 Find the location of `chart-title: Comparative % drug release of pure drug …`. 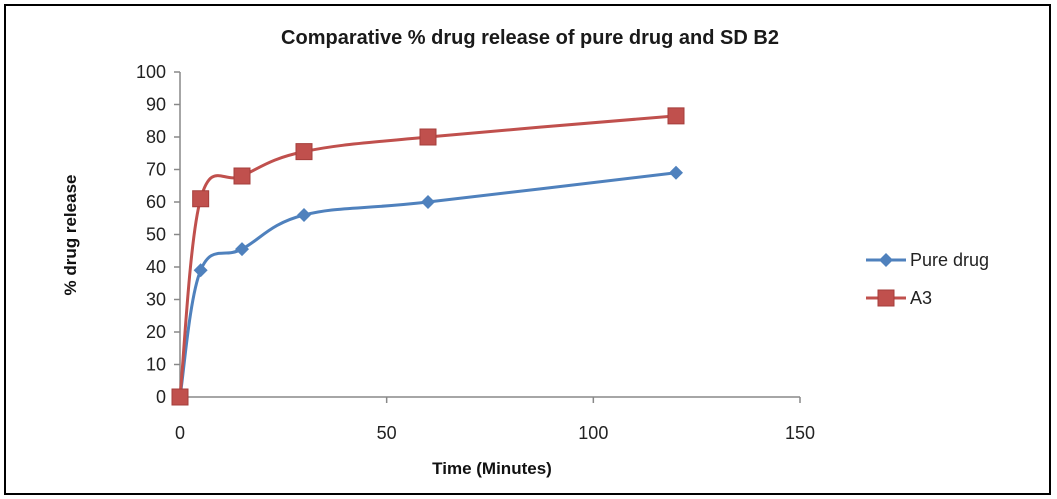

chart-title: Comparative % drug release of pure drug … is located at coordinates (530, 38).